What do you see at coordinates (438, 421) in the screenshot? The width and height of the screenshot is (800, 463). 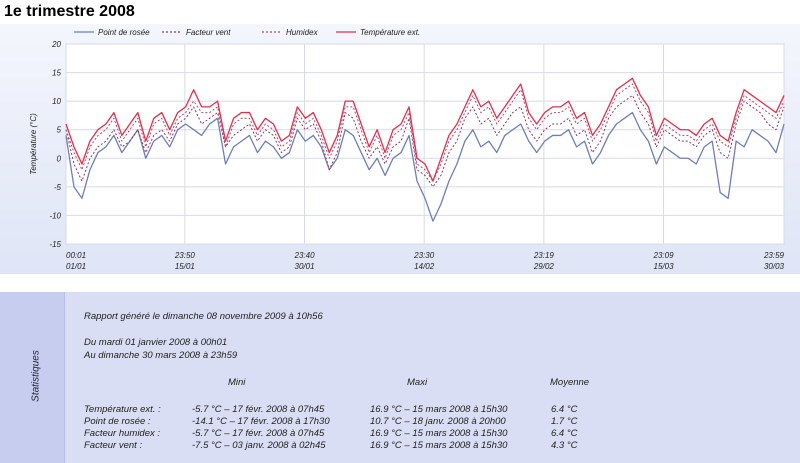 I see `row-dewpoint-max: 10.7 °C – 18 janv. 2008 à 20h00` at bounding box center [438, 421].